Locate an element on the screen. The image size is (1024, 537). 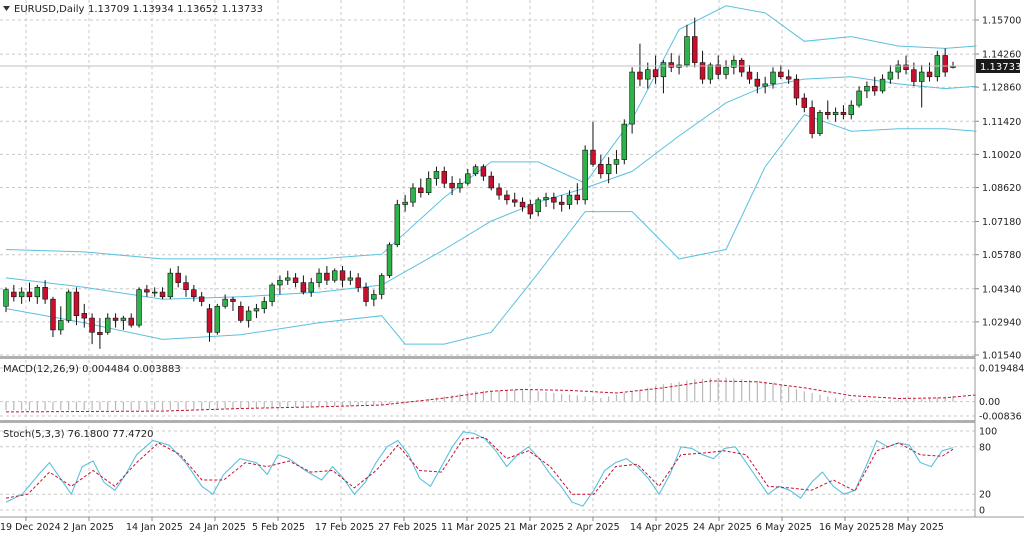
stoch-main-line is located at coordinates (479, 469).